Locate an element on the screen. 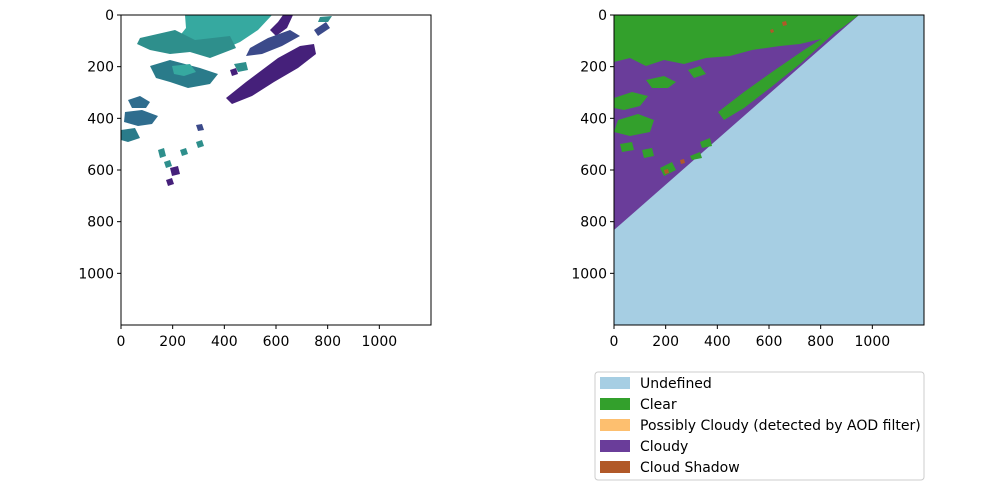  left-x-tick-label: 200 is located at coordinates (172, 342).